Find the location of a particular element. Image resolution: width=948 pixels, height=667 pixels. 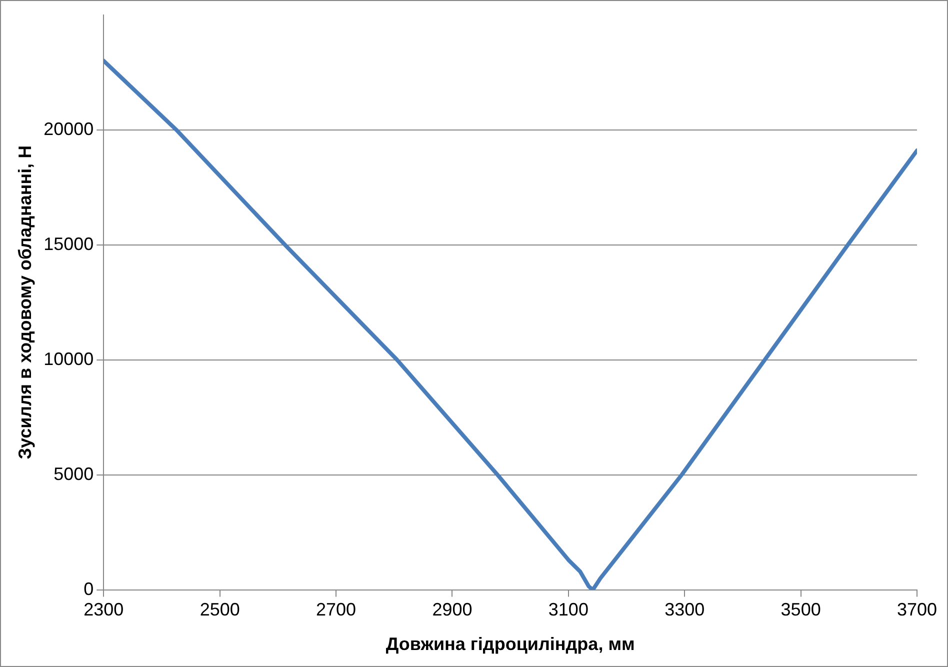

y-tick-label: 5000 is located at coordinates (74, 474).